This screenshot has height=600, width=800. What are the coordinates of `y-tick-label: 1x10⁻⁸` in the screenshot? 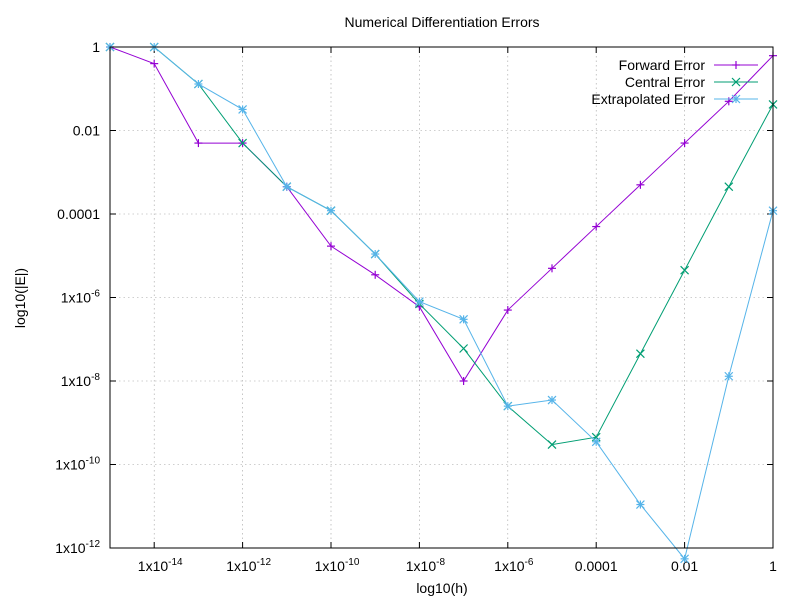 It's located at (81, 380).